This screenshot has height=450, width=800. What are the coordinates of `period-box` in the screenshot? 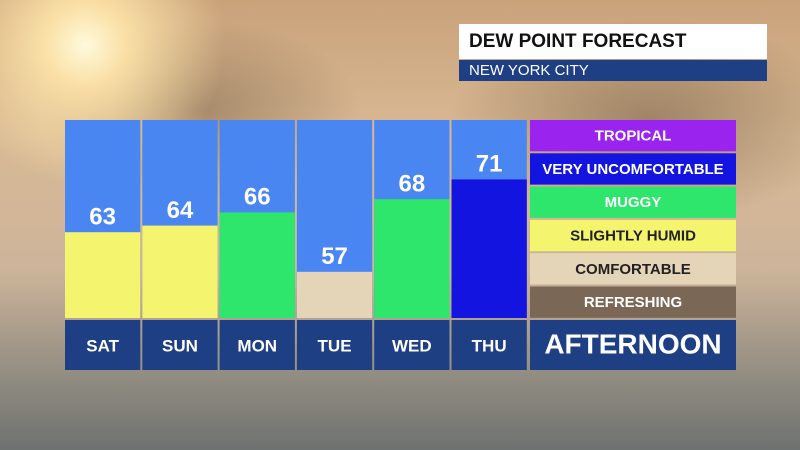 It's located at (633, 345).